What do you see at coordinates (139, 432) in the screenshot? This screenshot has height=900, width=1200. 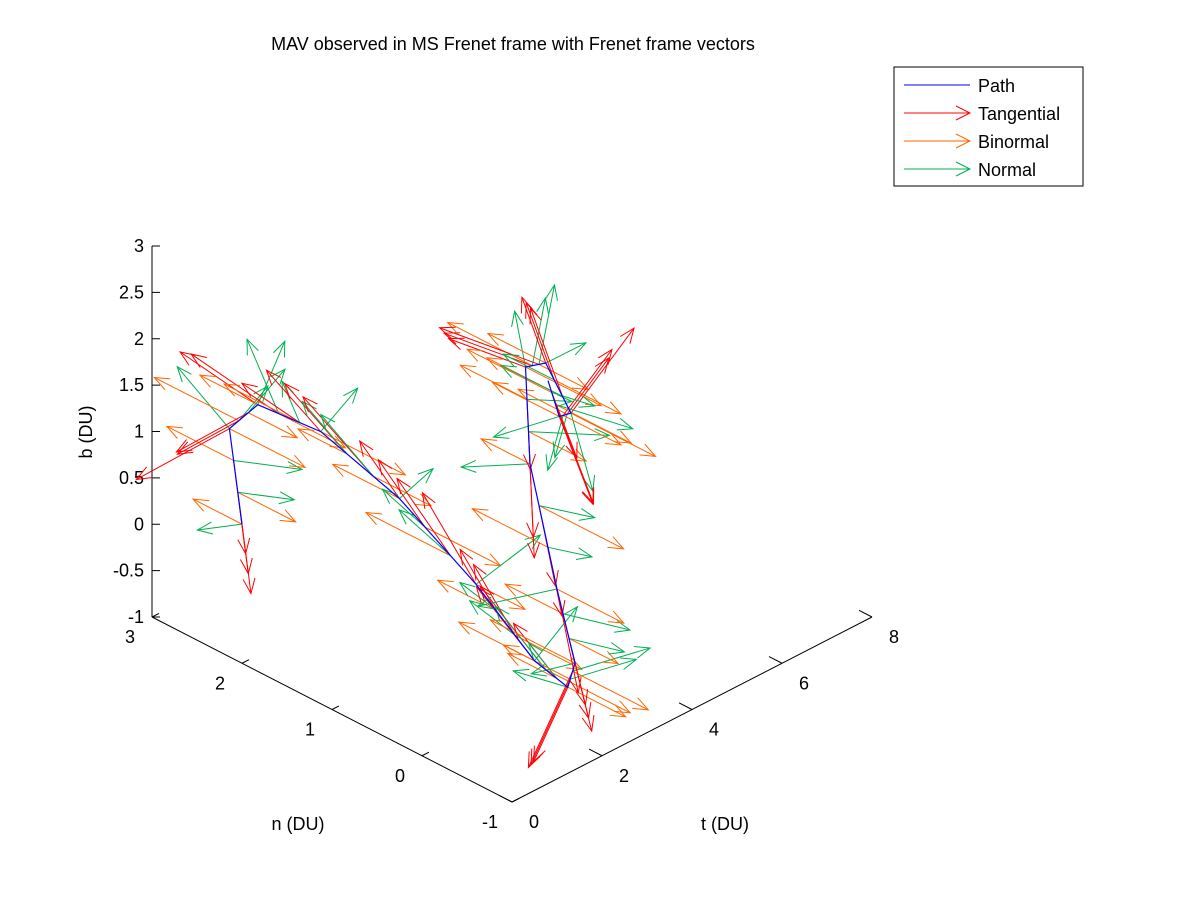 I see `z-tick-label: 1` at bounding box center [139, 432].